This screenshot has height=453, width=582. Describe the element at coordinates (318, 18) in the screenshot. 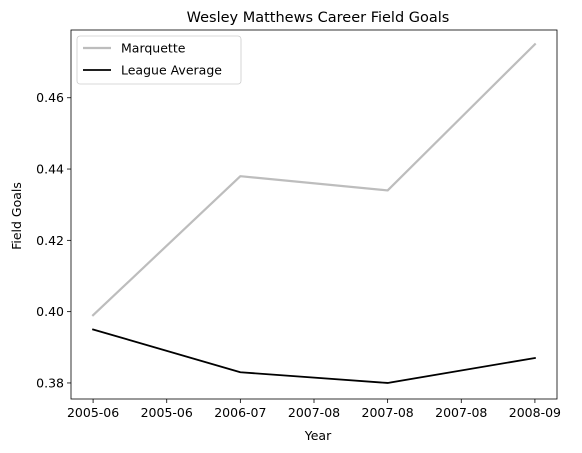

I see `chart-title: Wesley Matthews Career Field Goals` at that location.